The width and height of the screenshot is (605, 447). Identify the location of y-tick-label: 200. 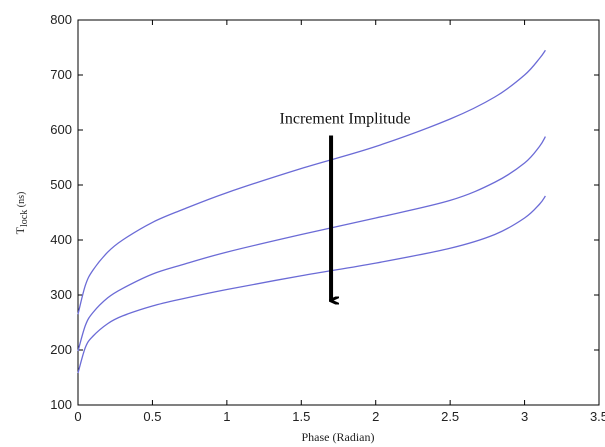
(61, 349).